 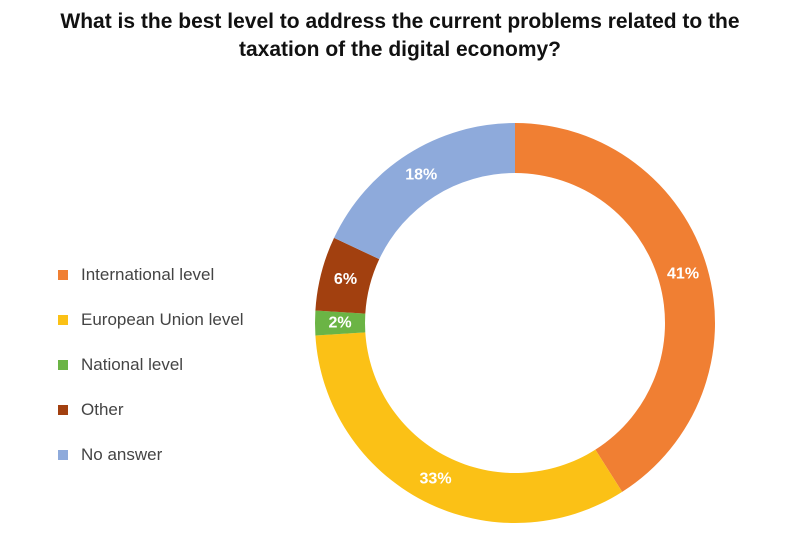 I want to click on legend-label-national: National level, so click(x=132, y=364).